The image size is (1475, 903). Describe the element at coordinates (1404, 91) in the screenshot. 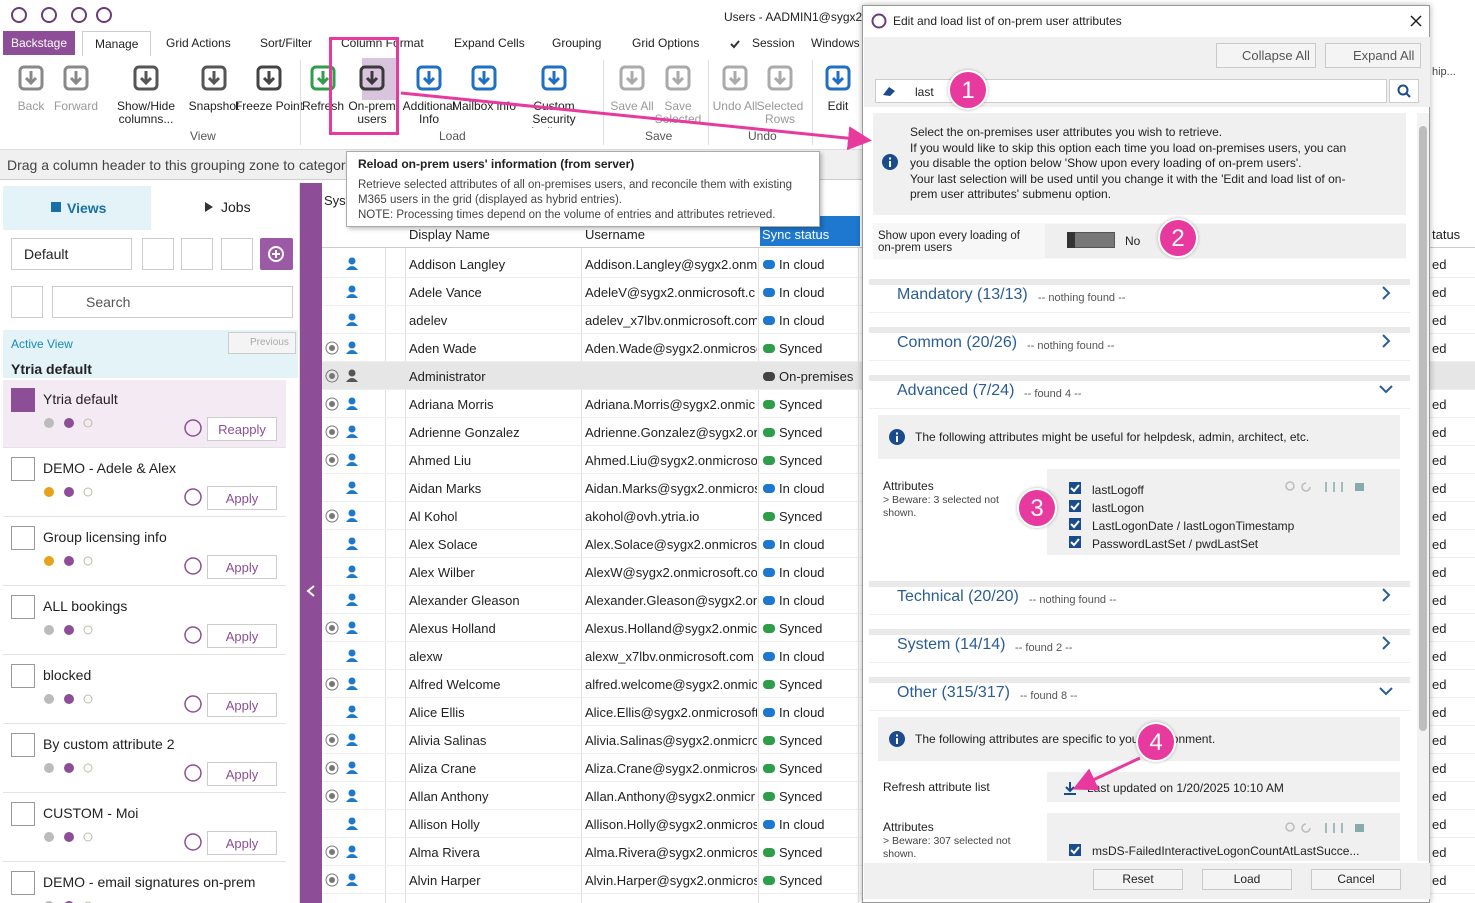

I see `search-button` at that location.